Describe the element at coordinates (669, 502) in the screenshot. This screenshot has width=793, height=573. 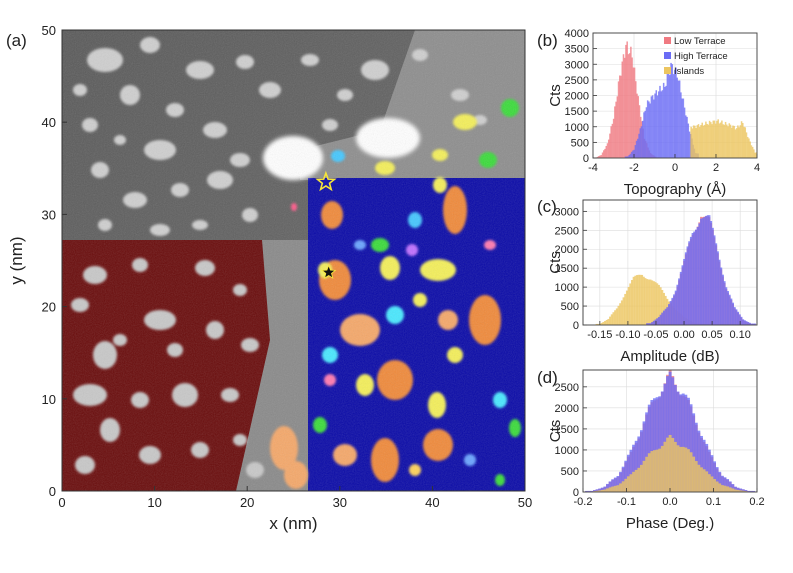
I see `x-tick-label: 0.0` at that location.